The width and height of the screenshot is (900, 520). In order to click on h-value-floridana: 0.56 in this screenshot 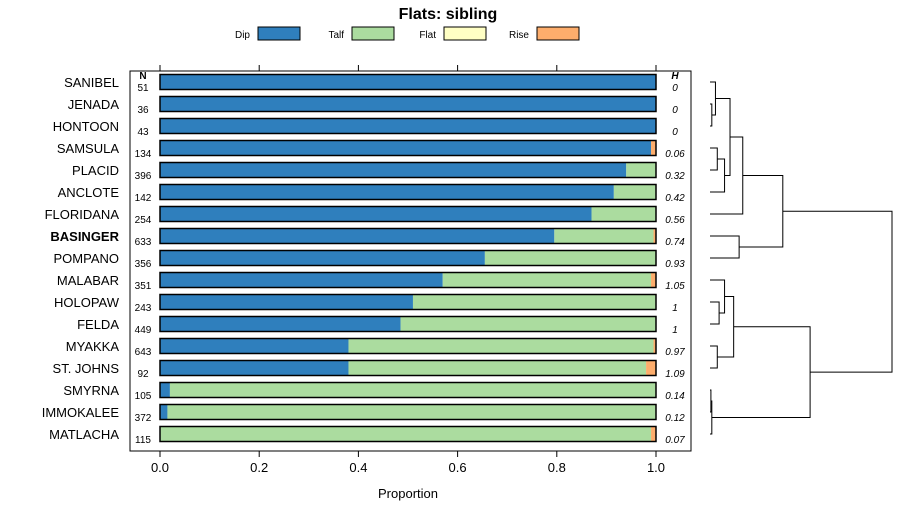, I will do `click(675, 220)`.